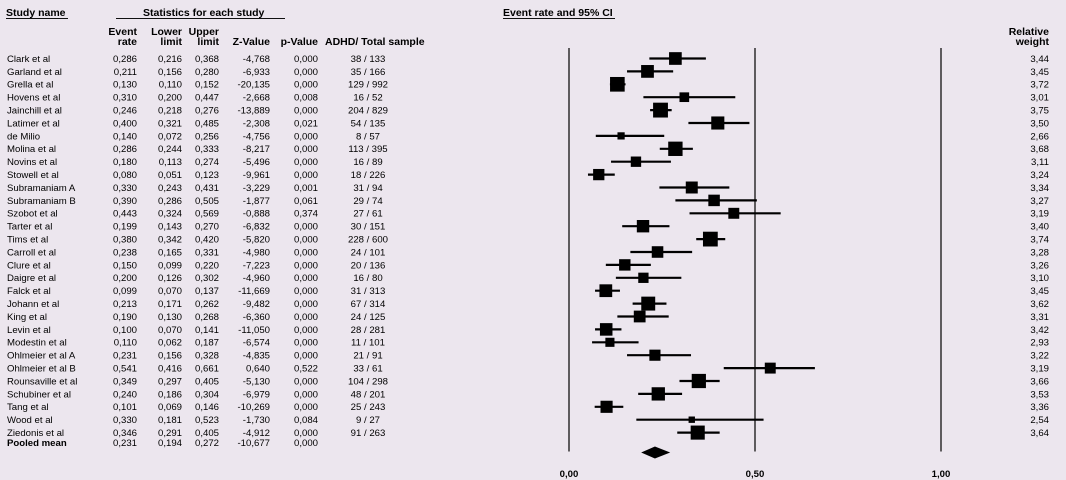  Describe the element at coordinates (253, 111) in the screenshot. I see `cell-z: -13,889` at that location.